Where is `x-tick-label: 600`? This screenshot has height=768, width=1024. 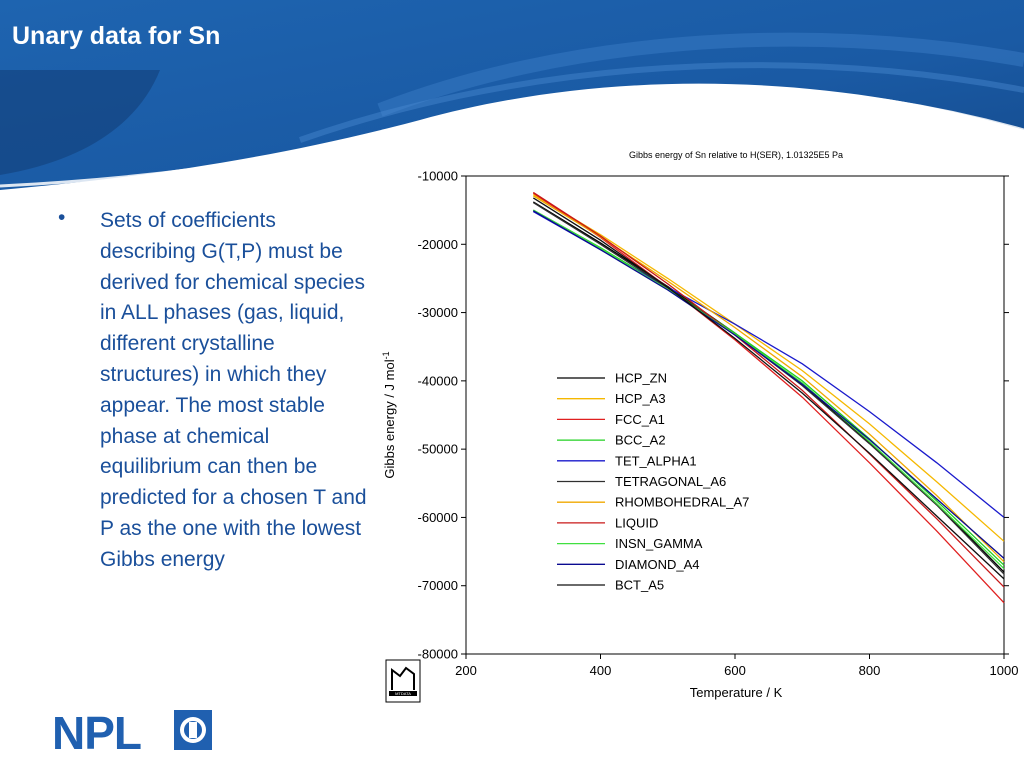
x-tick-label: 600 is located at coordinates (735, 670).